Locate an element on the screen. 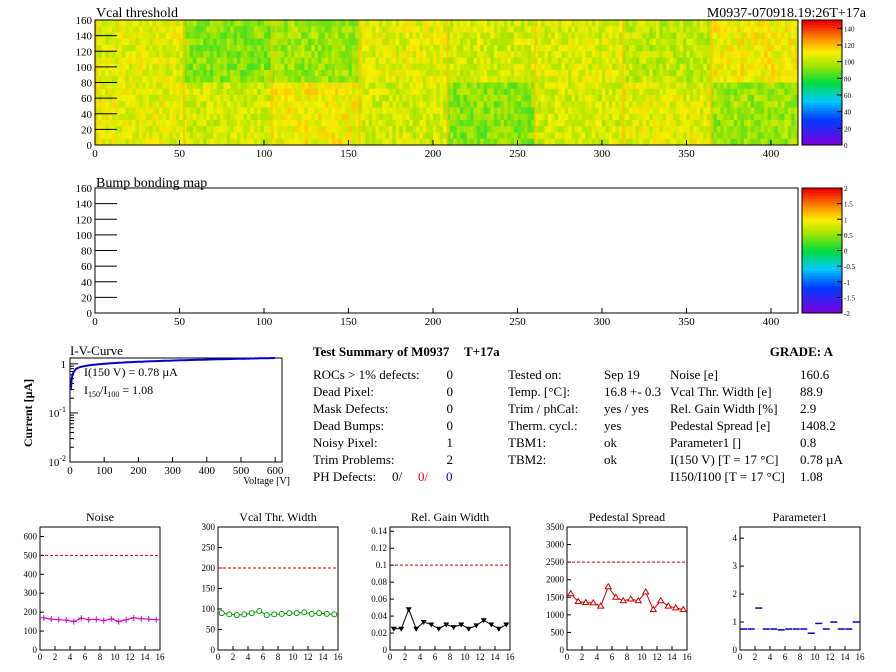  chart-y-tick-label: 400 is located at coordinates (31, 574).